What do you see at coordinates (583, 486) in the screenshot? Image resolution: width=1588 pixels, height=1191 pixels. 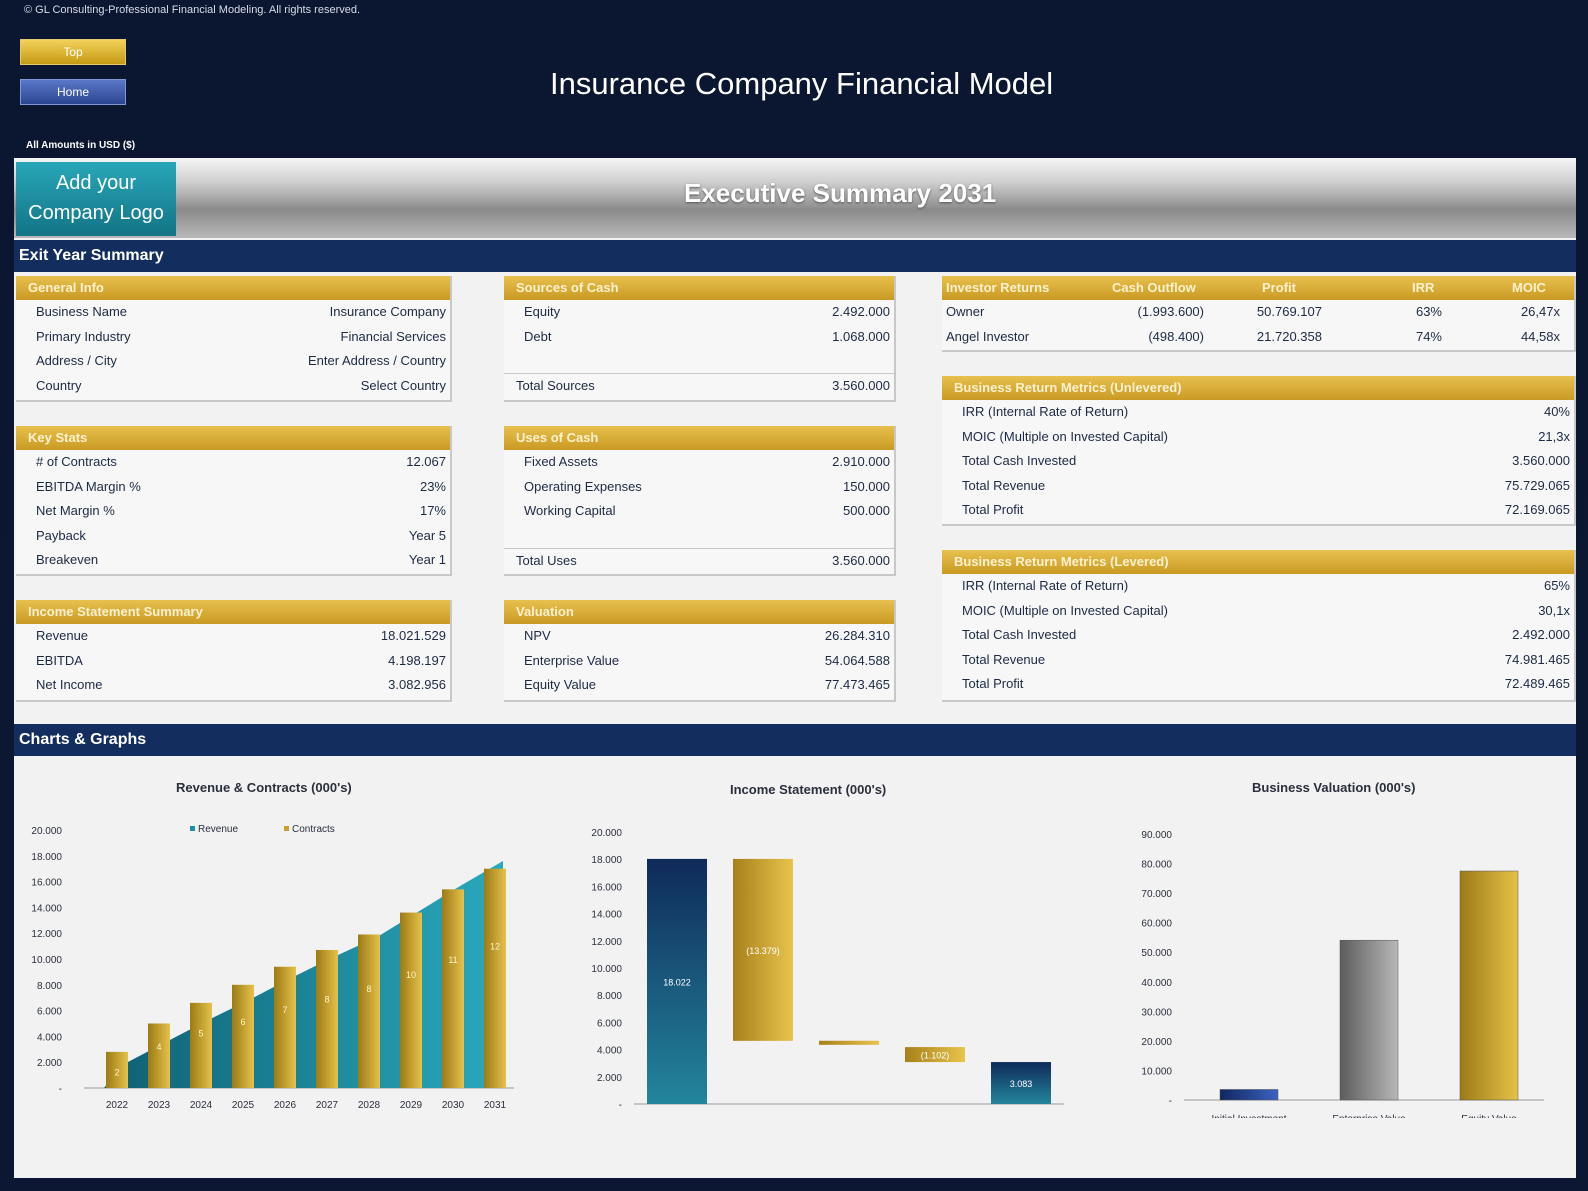 I see `use-label: Operating Expenses` at bounding box center [583, 486].